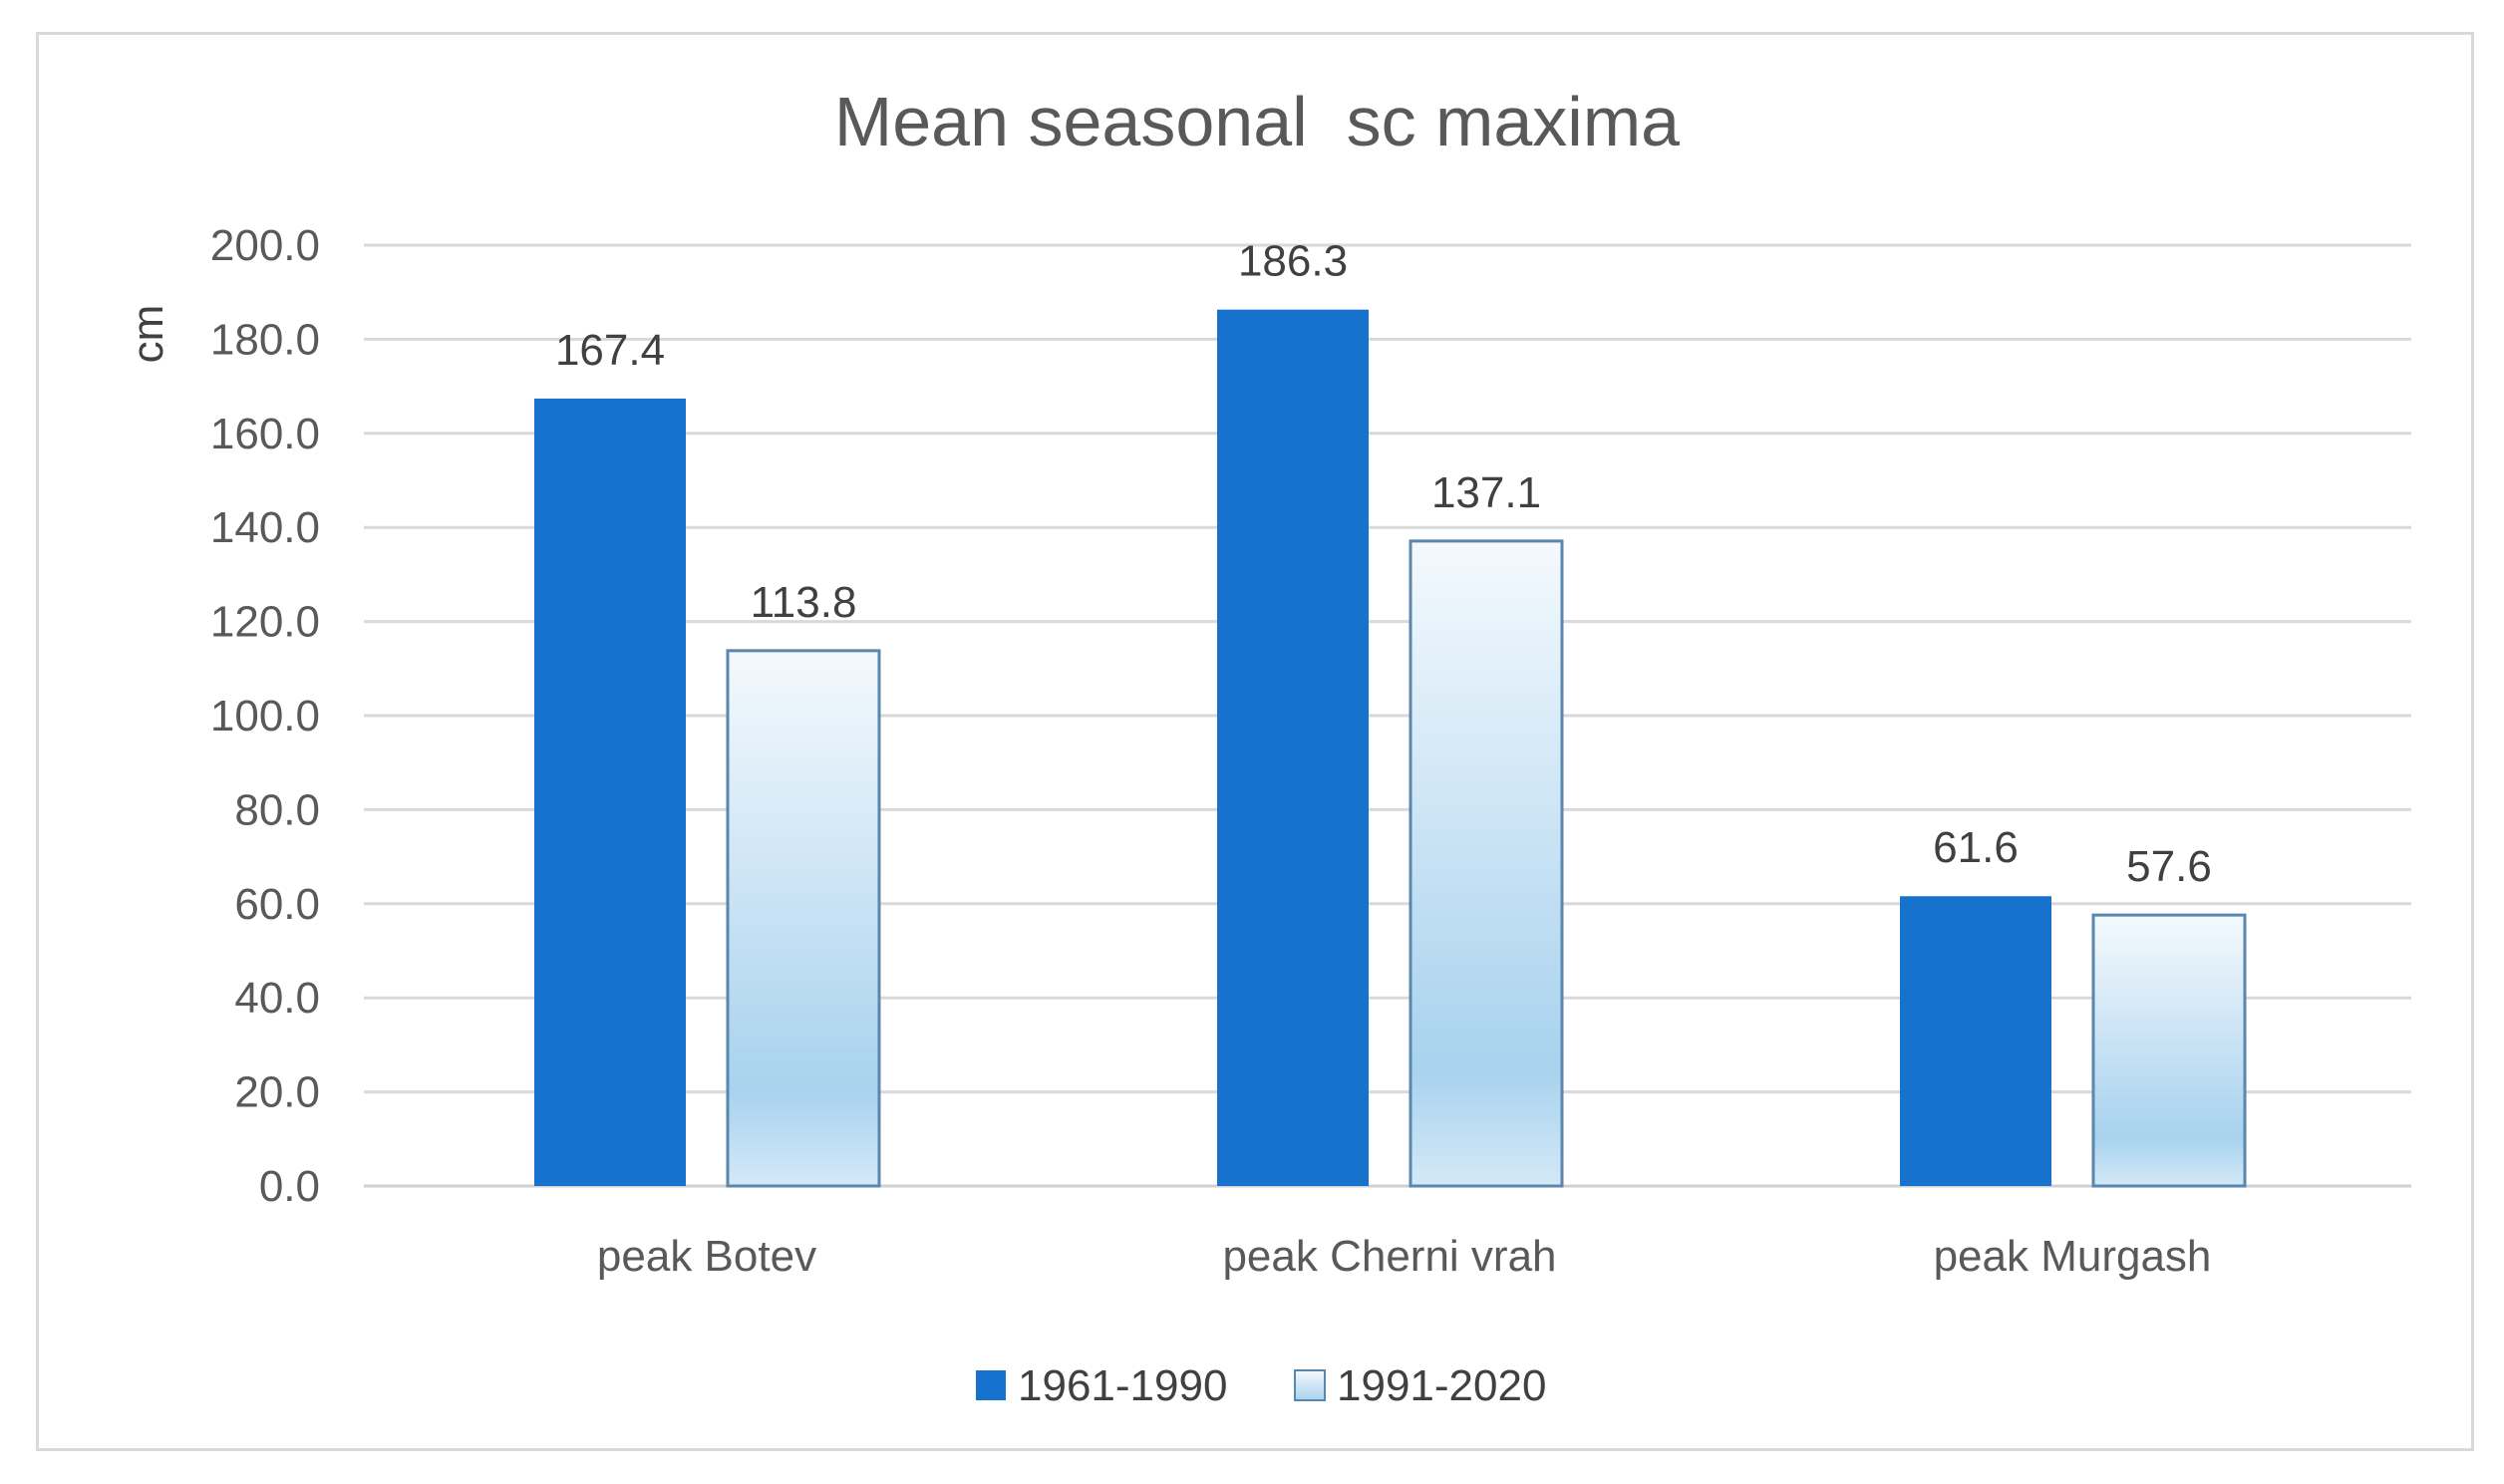 The width and height of the screenshot is (2504, 1484). I want to click on data-label: 61.6, so click(1976, 847).